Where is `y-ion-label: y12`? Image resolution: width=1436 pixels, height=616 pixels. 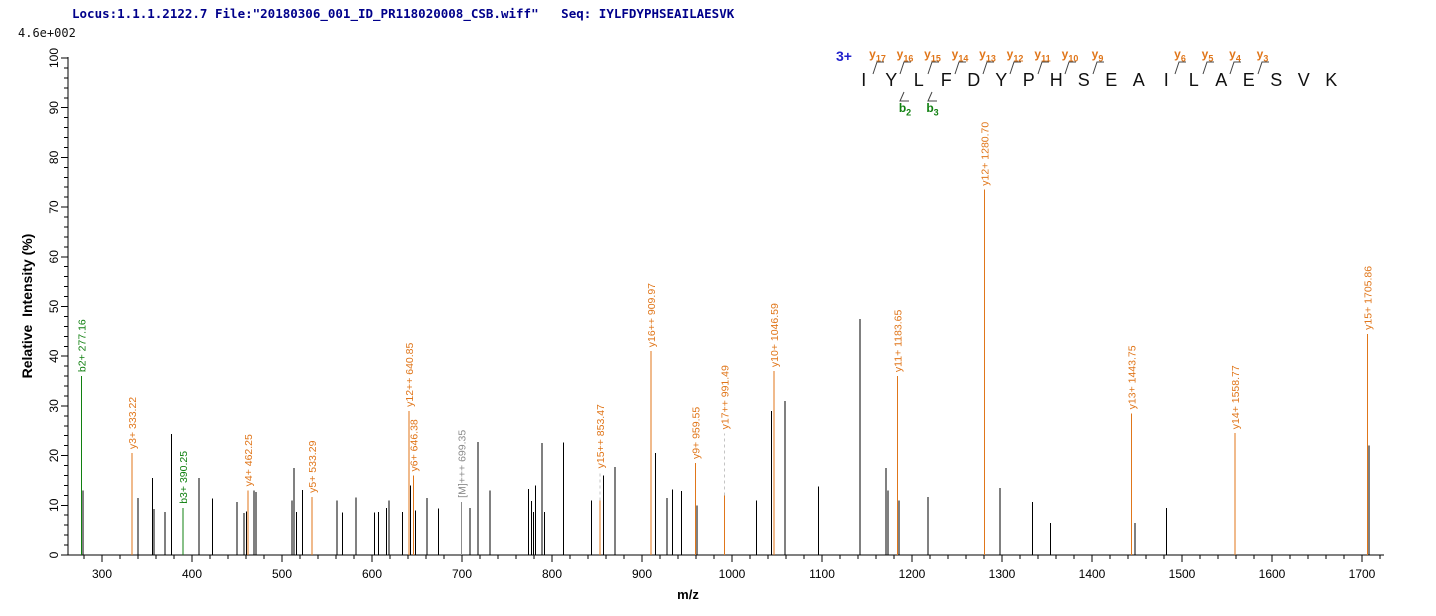
y-ion-label: y12 is located at coordinates (1015, 55).